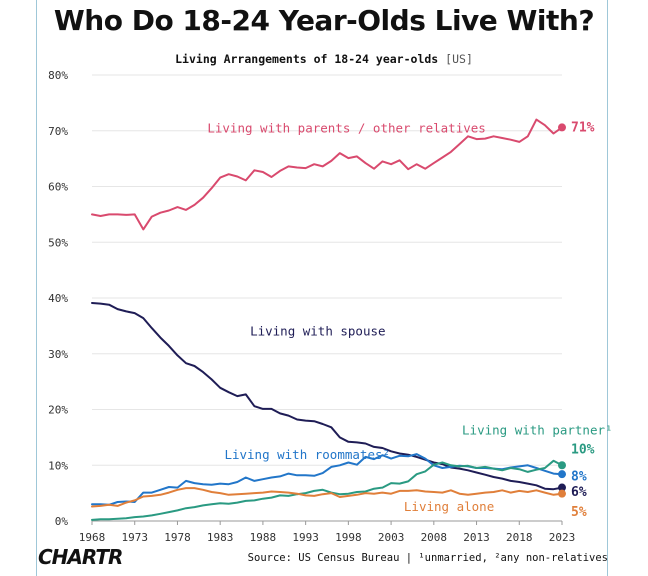 This screenshot has width=648, height=576. What do you see at coordinates (58, 354) in the screenshot?
I see `y-tick-label: 30%` at bounding box center [58, 354].